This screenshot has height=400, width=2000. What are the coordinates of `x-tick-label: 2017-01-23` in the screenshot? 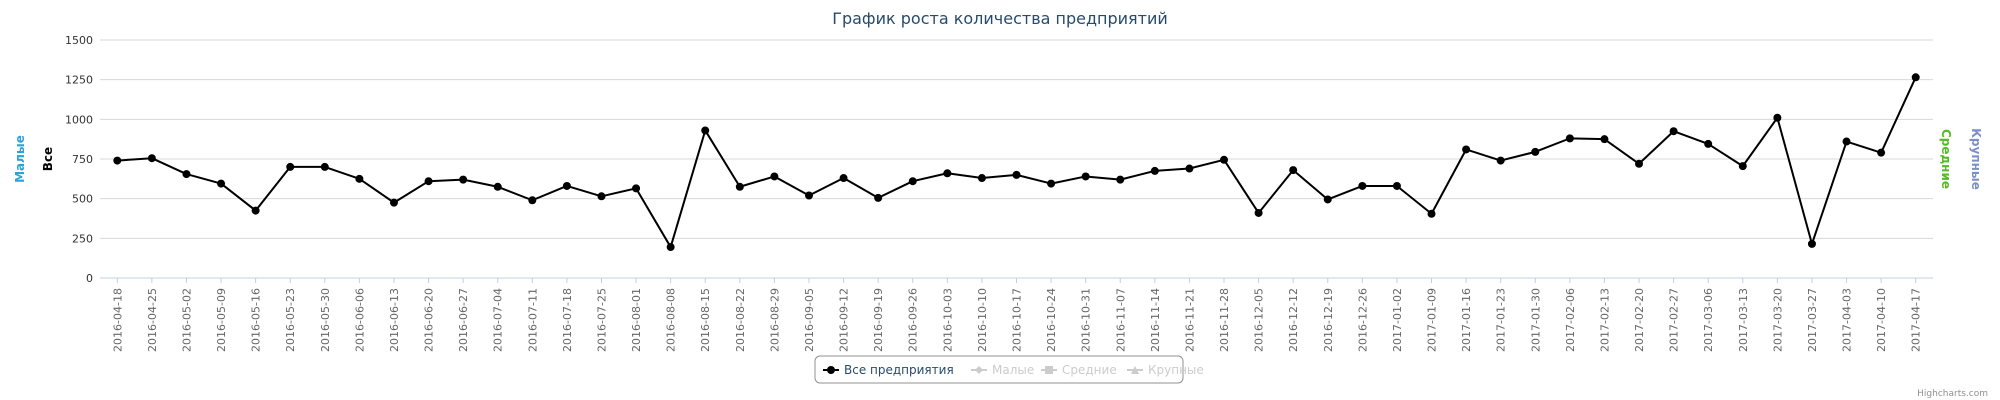 It's located at (1501, 320).